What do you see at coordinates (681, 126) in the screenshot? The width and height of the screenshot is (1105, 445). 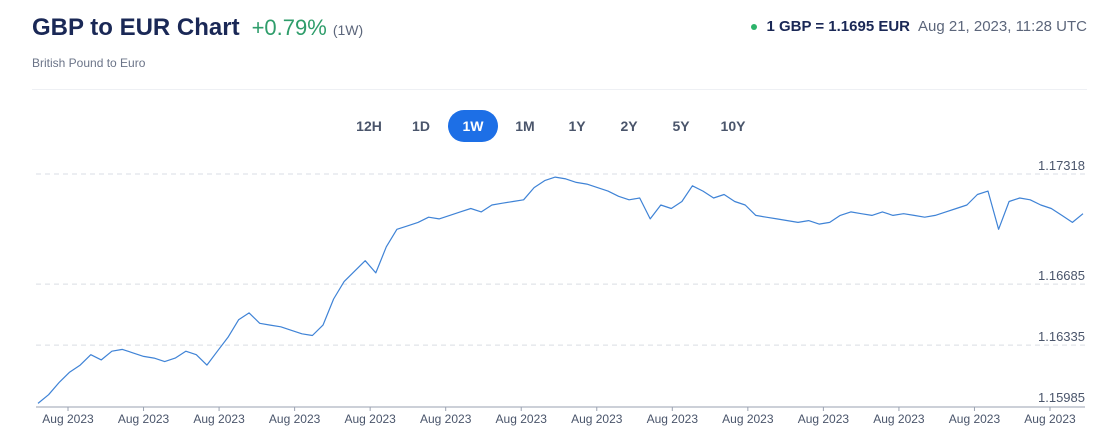 I see `tab-5y: 5Y` at bounding box center [681, 126].